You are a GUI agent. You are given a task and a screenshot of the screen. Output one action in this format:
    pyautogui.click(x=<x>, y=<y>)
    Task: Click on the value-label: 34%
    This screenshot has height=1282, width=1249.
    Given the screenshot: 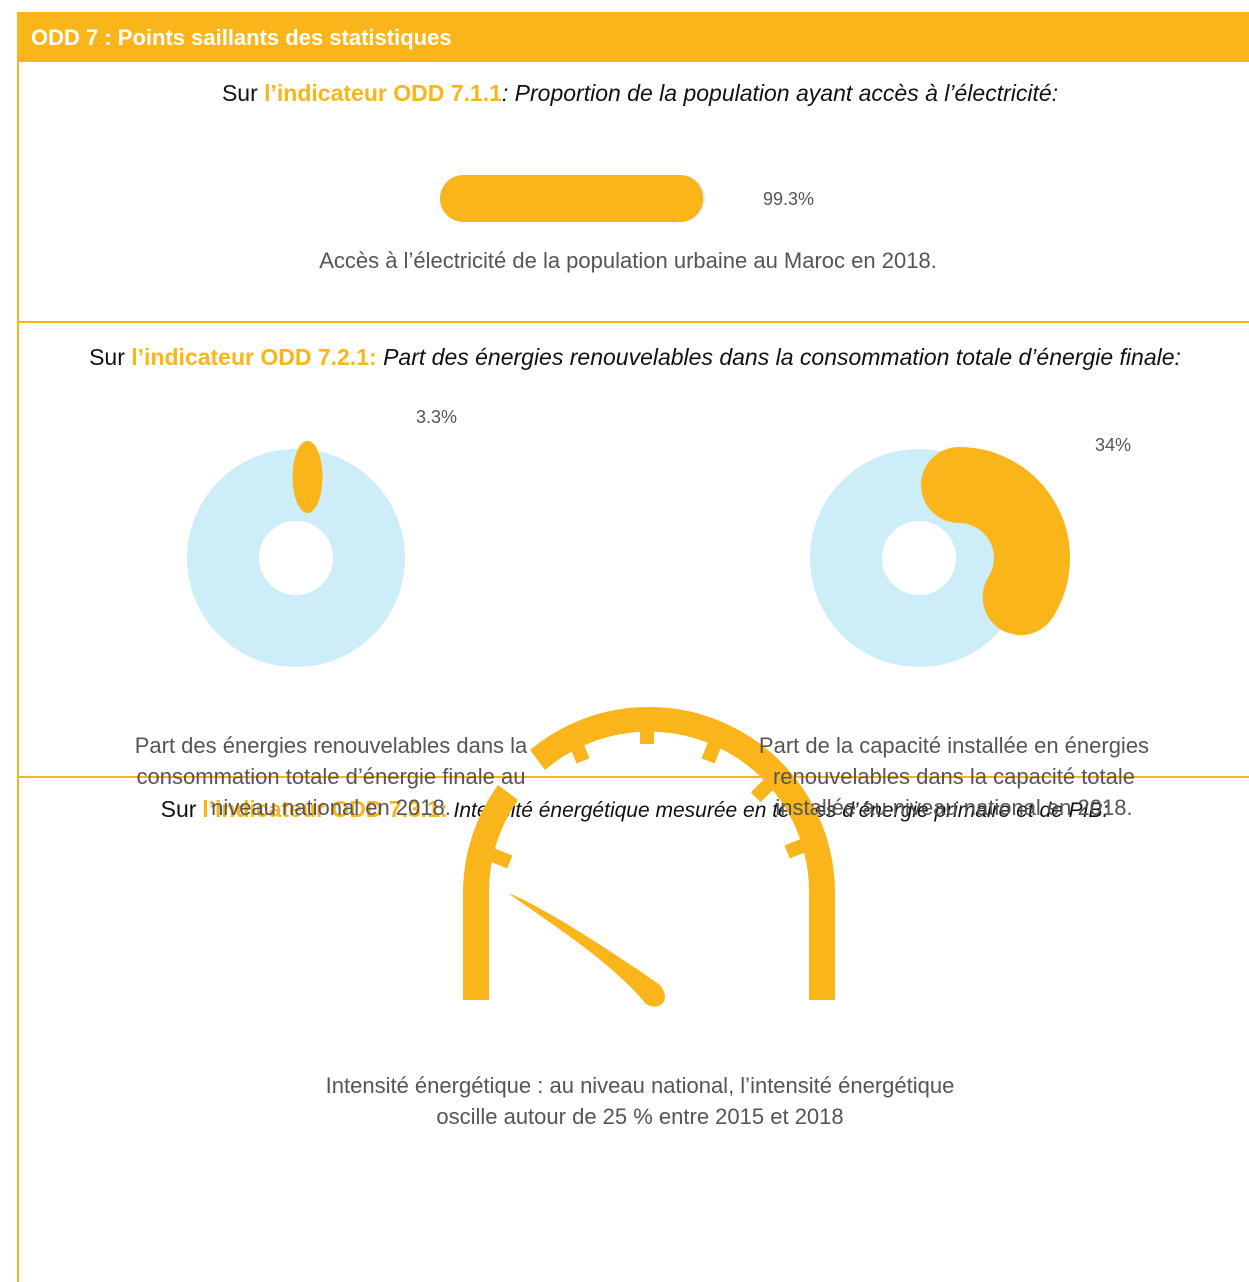 What is the action you would take?
    pyautogui.click(x=1113, y=445)
    